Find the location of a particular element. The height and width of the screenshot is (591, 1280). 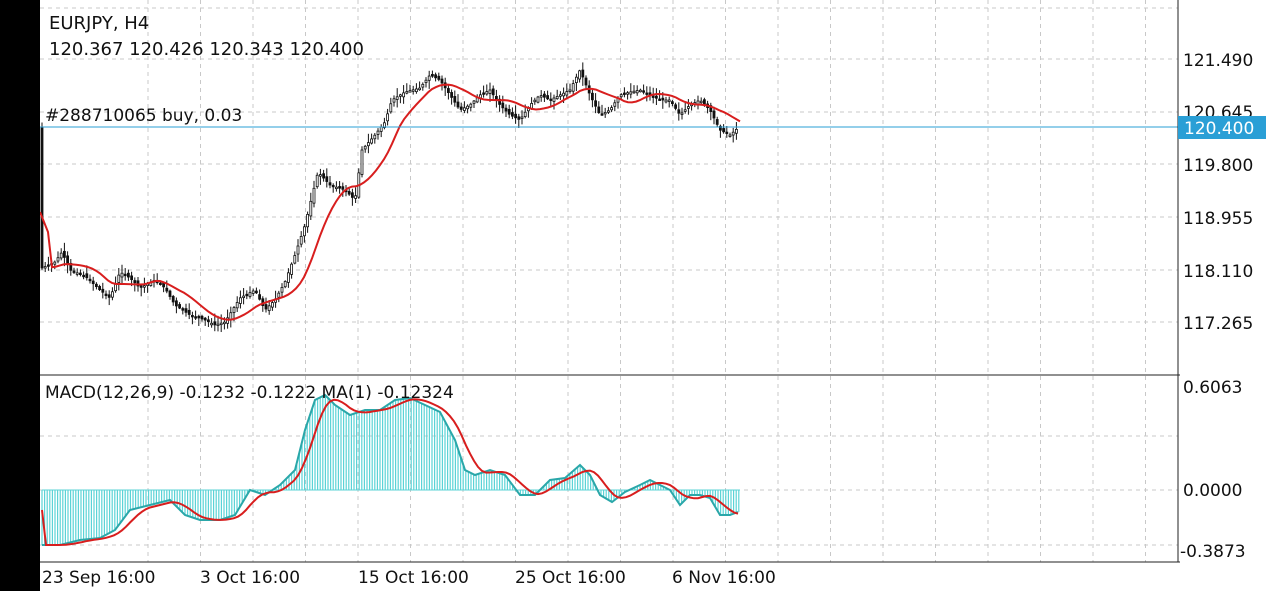

price-tick: 118.955 is located at coordinates (1218, 219).